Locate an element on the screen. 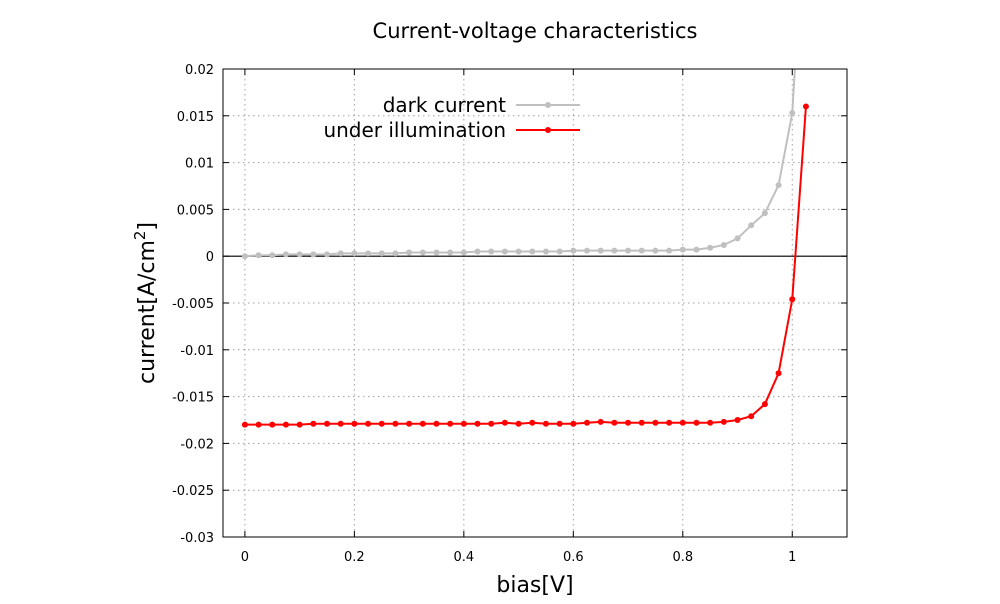 This screenshot has height=604, width=1000. x-axis-label: bias[V] is located at coordinates (534, 585).